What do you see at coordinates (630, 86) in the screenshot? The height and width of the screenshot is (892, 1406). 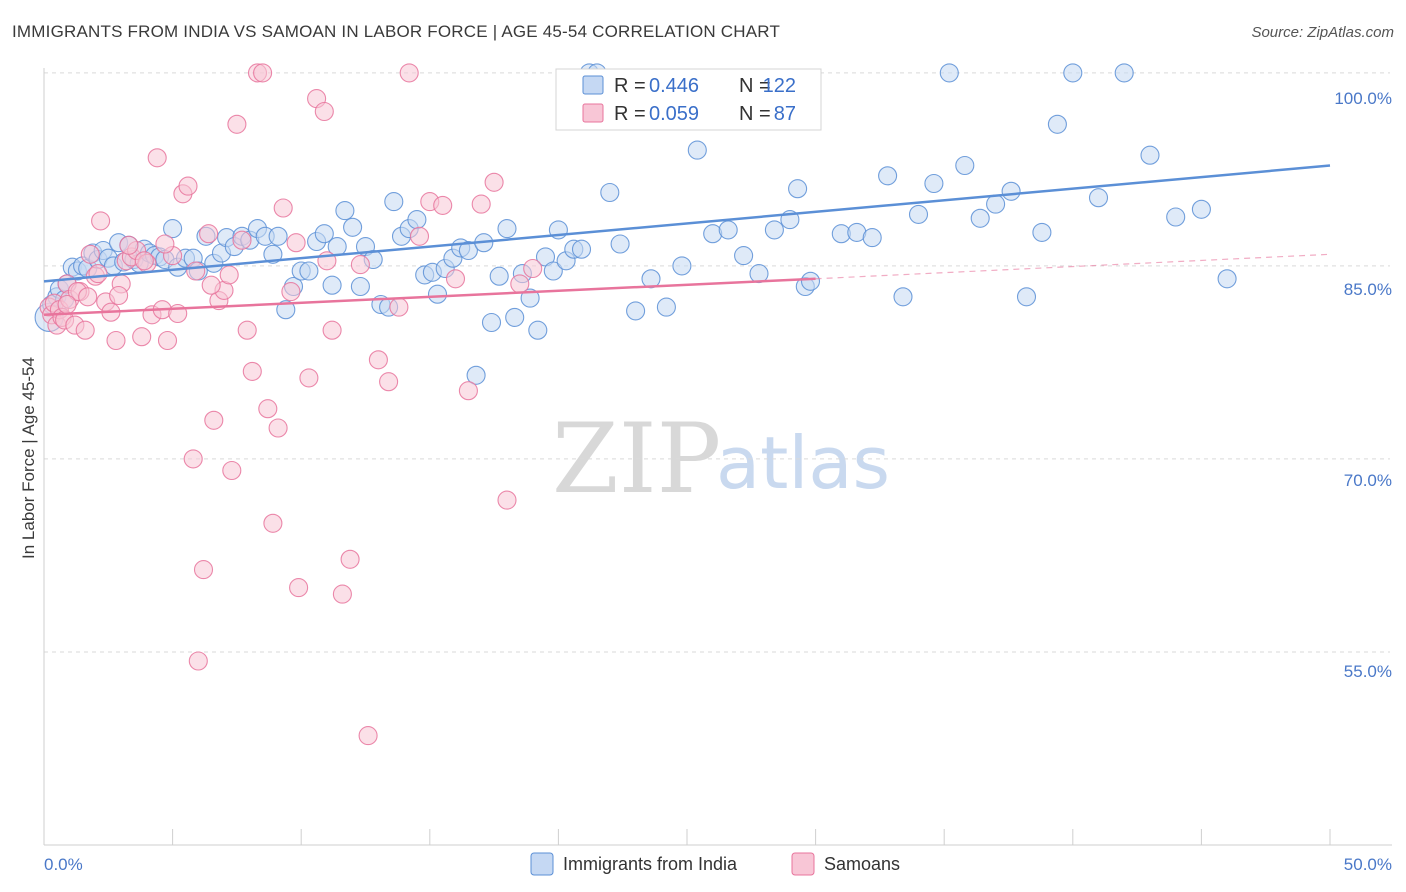 I see `legend-r-label-india: R =` at bounding box center [630, 86].